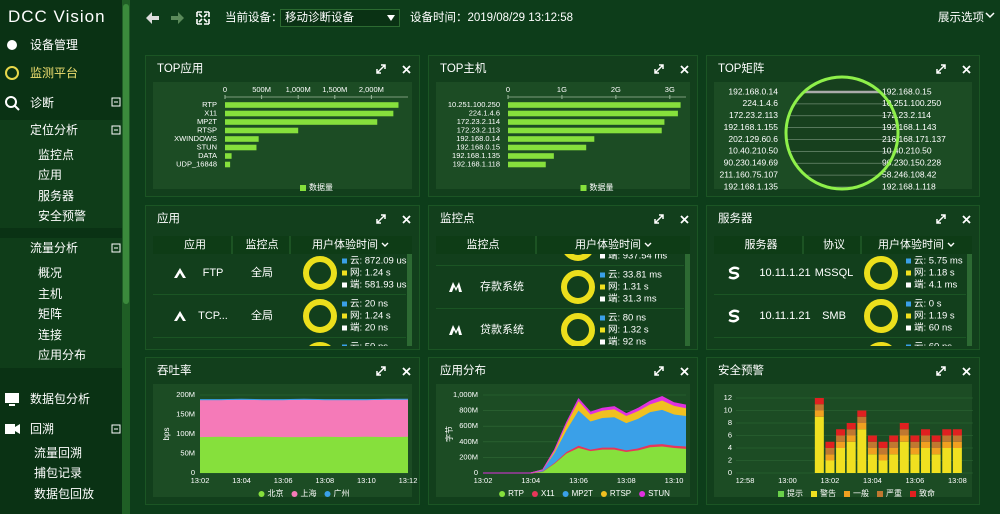 Image resolution: width=1000 pixels, height=514 pixels. Describe the element at coordinates (749, 174) in the screenshot. I see `matrix-source: 211.160.75.107` at that location.